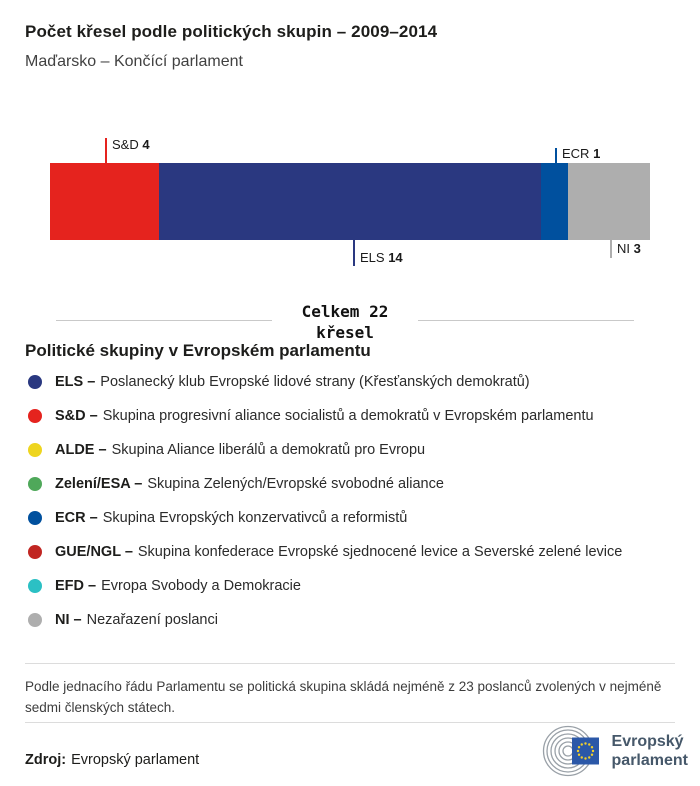 This screenshot has height=786, width=700. What do you see at coordinates (611, 249) in the screenshot?
I see `callout-tick-ni` at bounding box center [611, 249].